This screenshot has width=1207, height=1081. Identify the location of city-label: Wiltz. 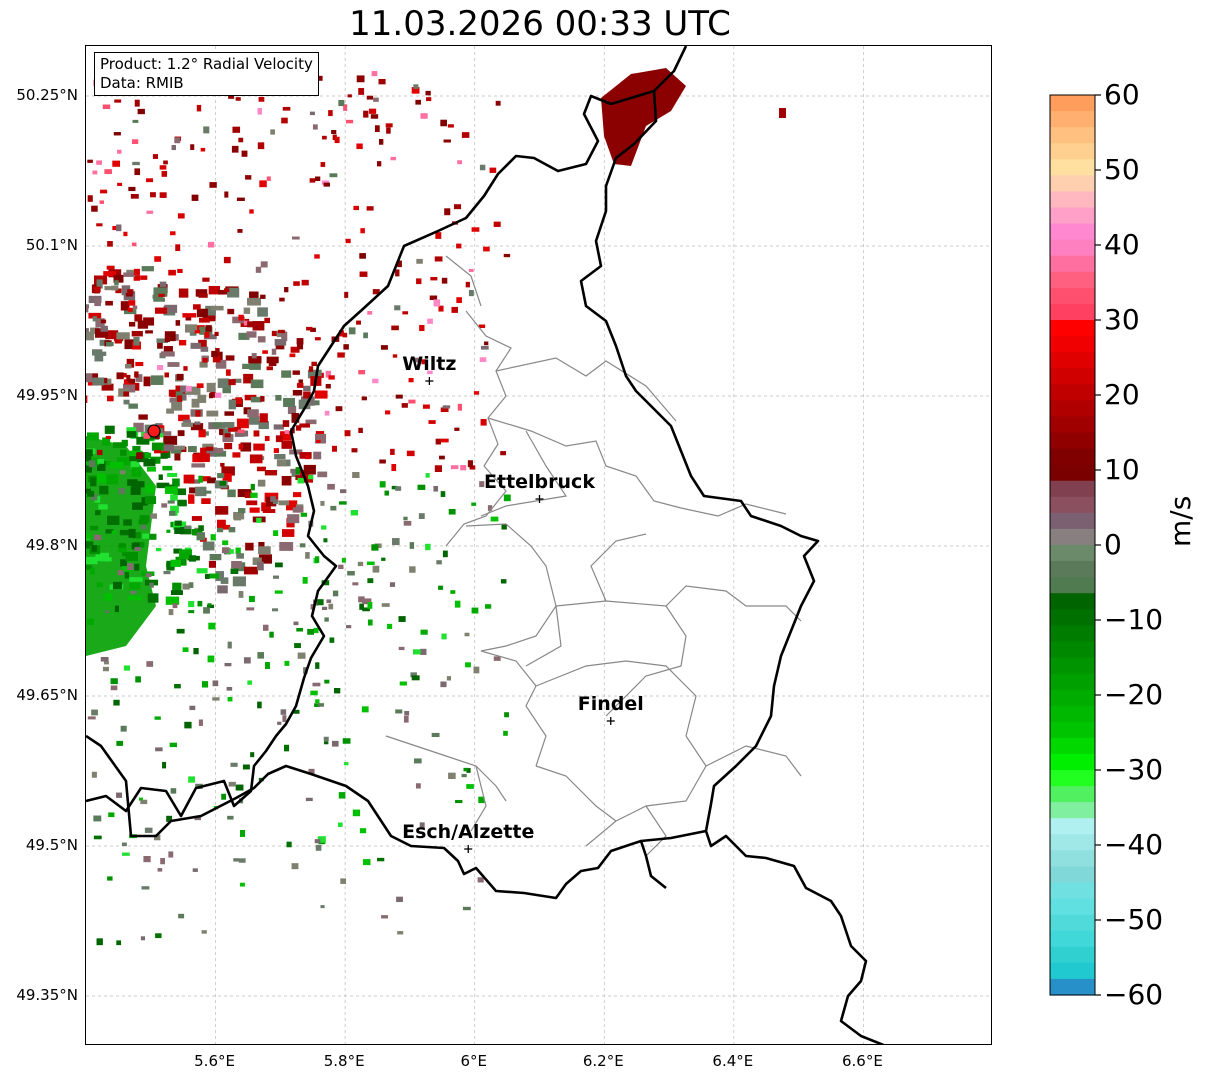
(429, 364).